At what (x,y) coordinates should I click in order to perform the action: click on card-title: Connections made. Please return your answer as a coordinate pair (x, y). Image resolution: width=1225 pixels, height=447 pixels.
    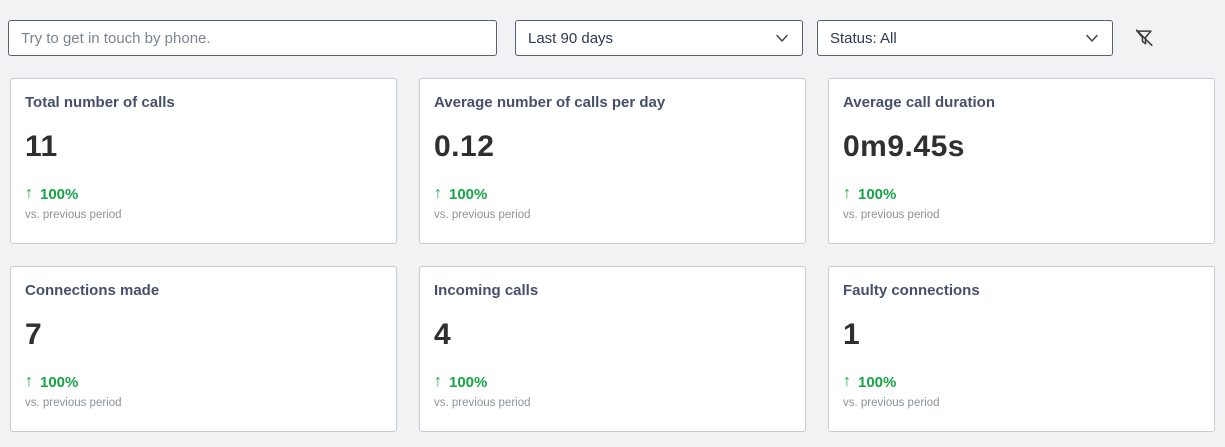
    Looking at the image, I should click on (92, 290).